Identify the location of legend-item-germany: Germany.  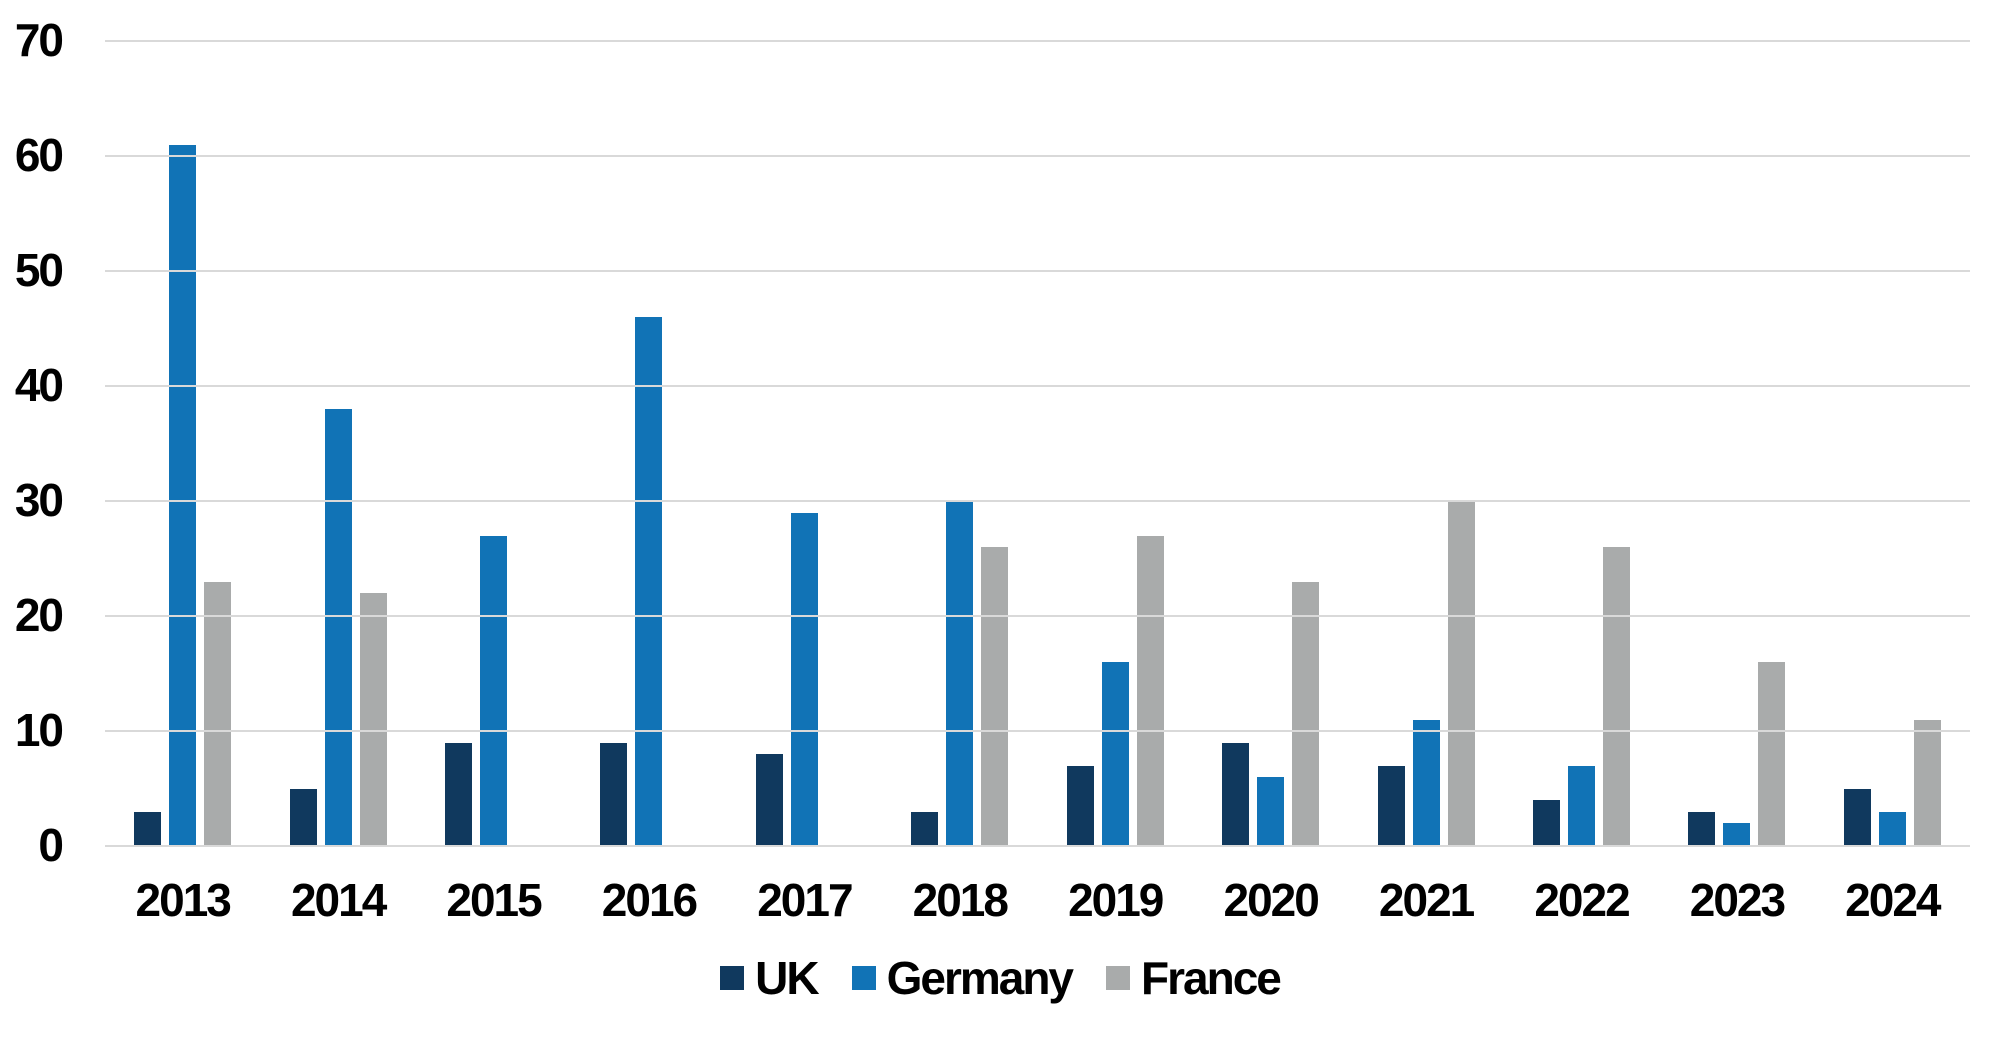
(962, 978).